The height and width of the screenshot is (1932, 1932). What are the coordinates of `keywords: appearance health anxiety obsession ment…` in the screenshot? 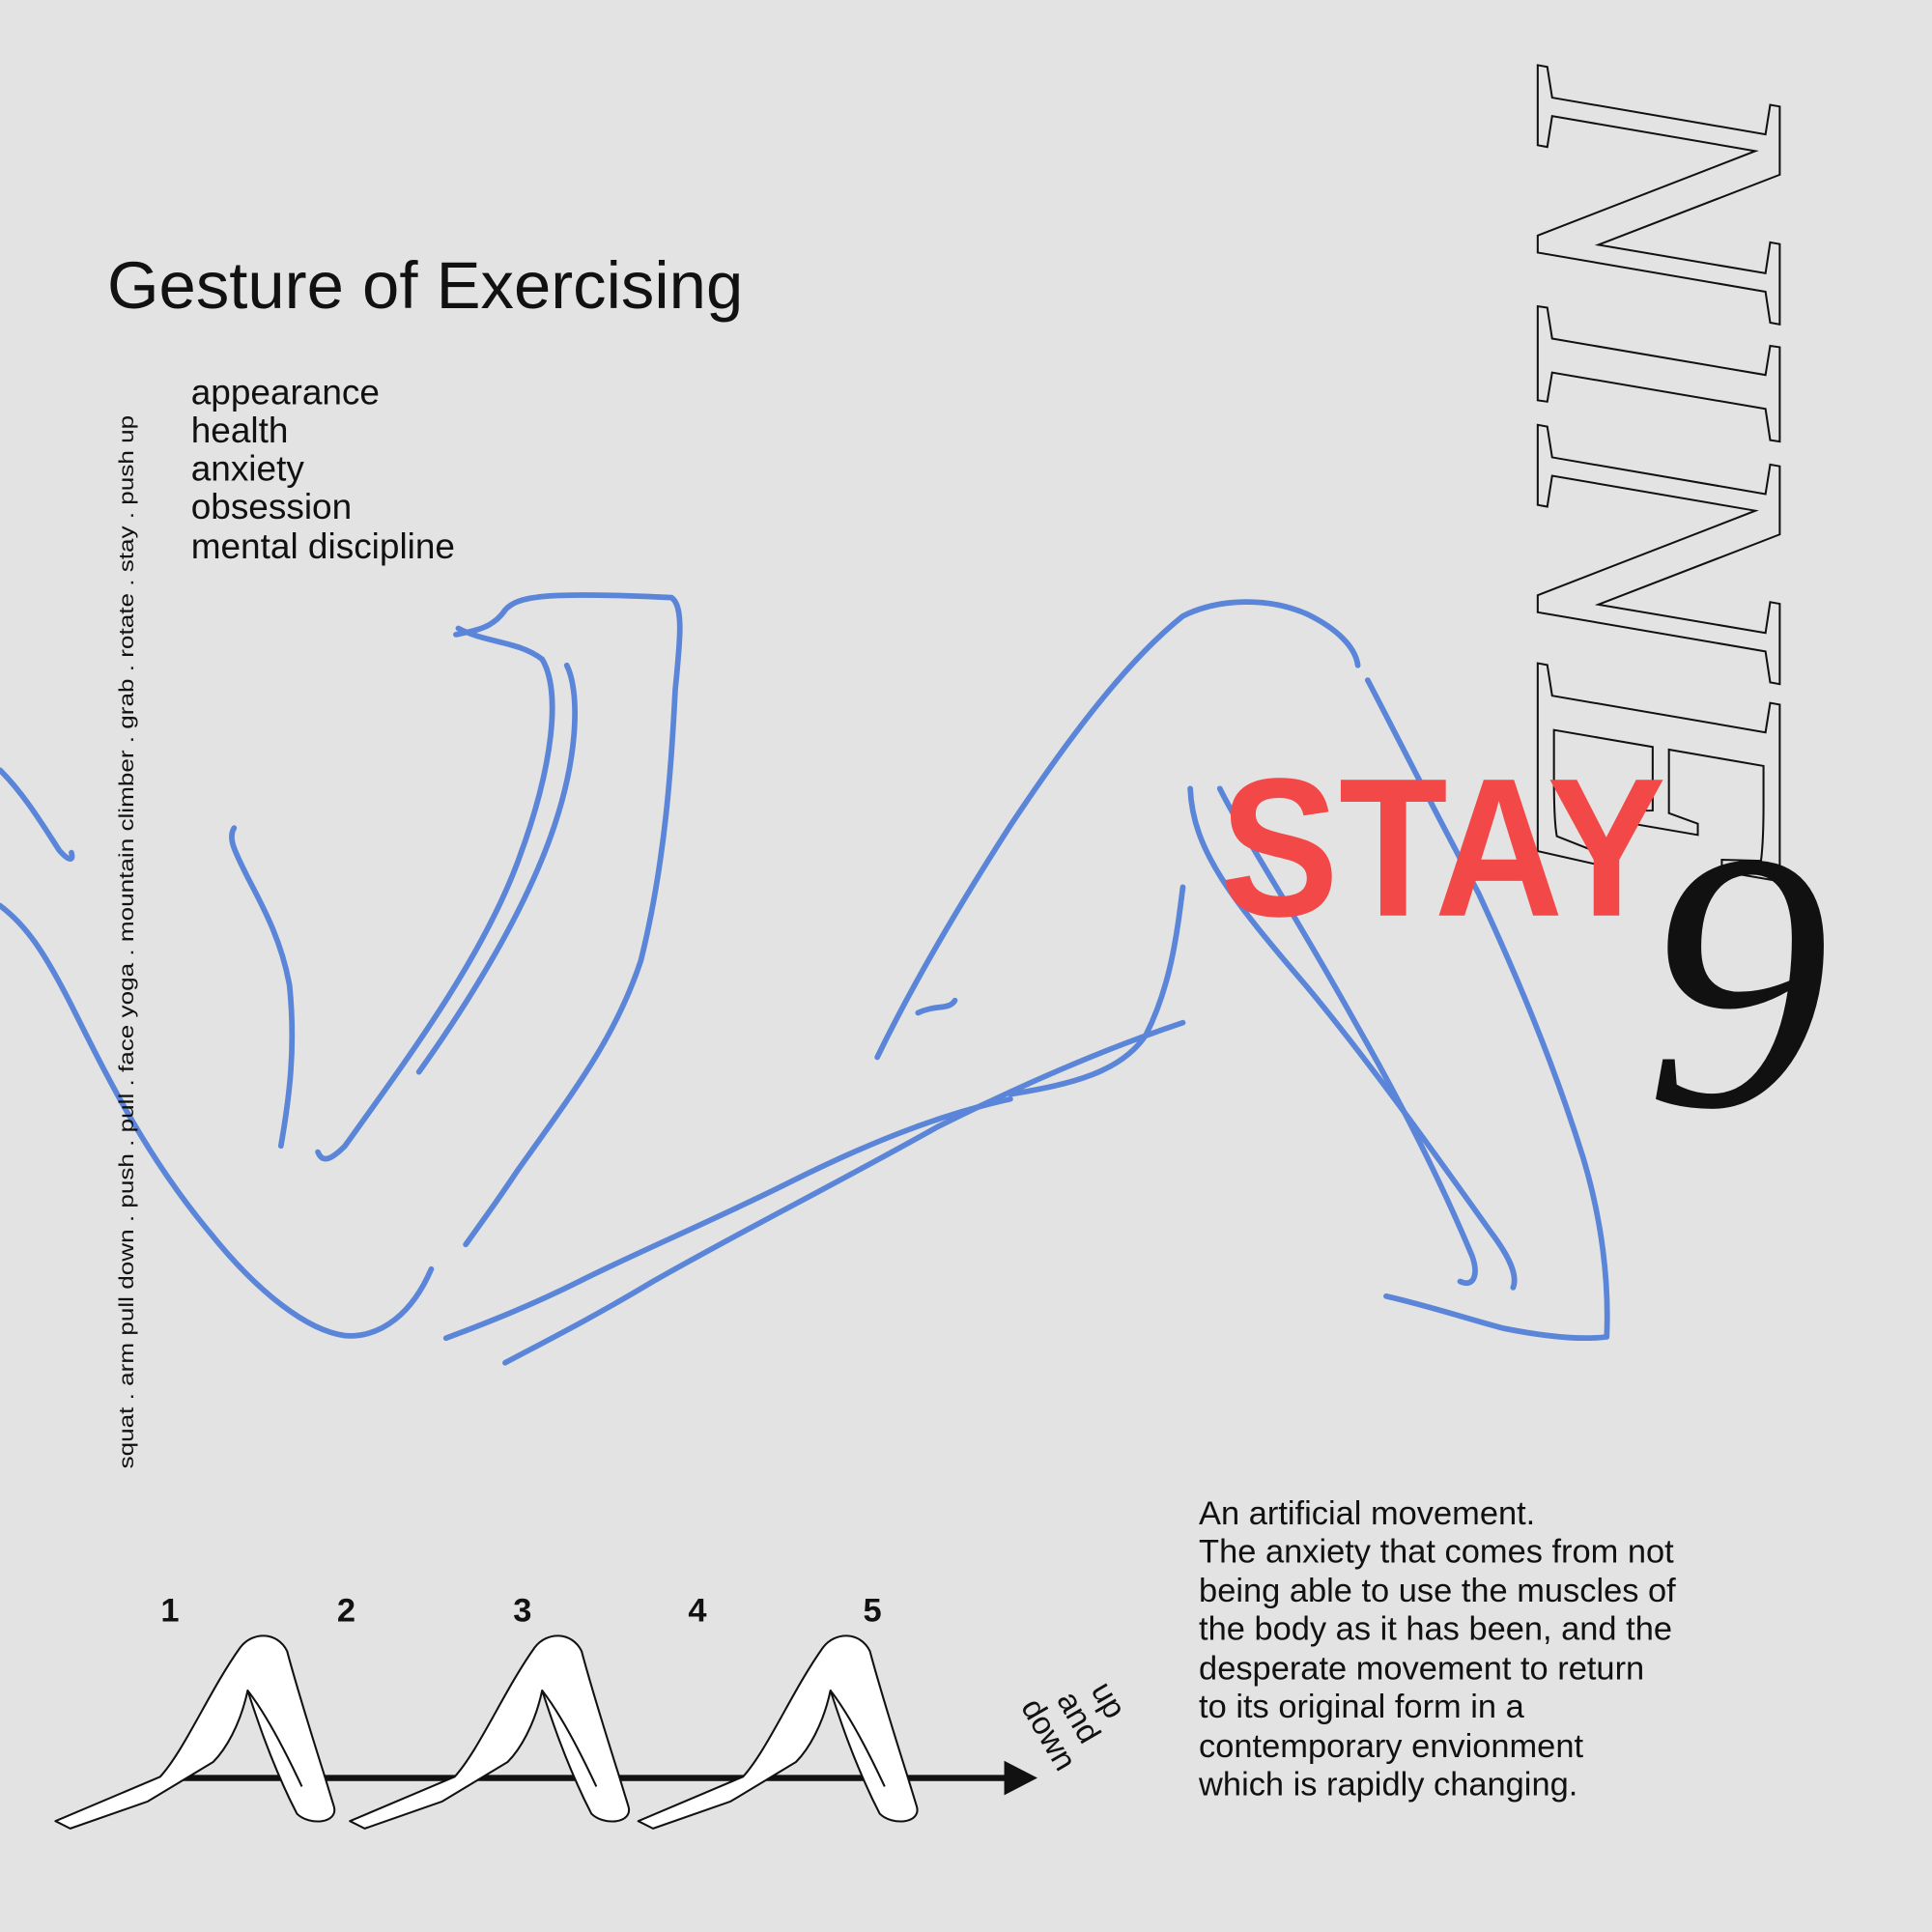 It's located at (323, 468).